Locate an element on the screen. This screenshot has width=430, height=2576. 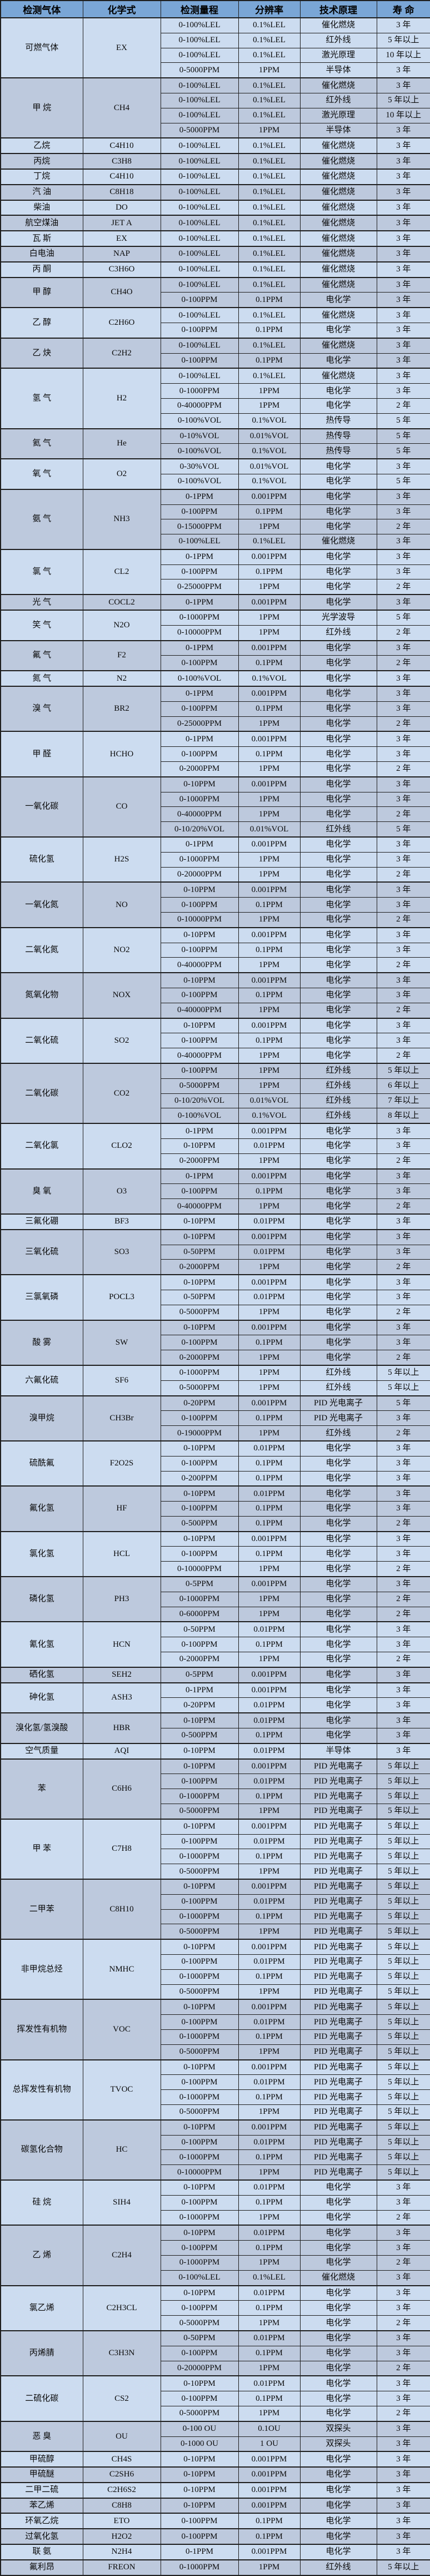
table-row: 0-20PPM 0.01PPM 电化学 3 年 is located at coordinates (216, 1705).